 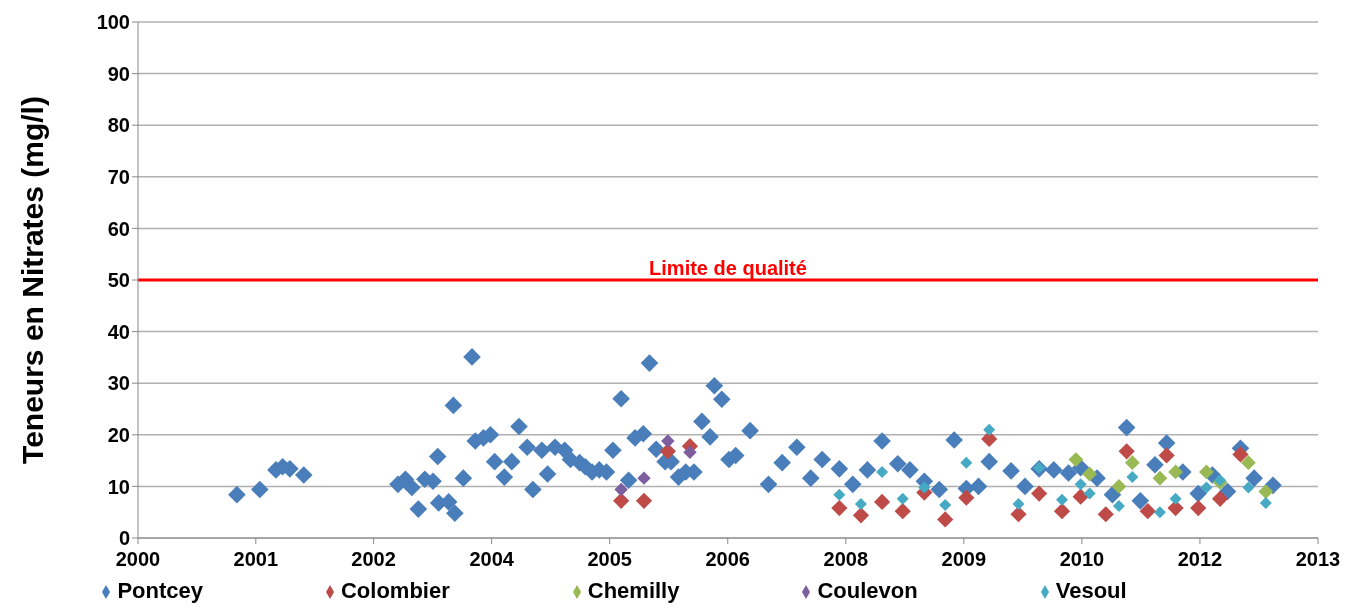 I want to click on x-tick-label: 2005, so click(x=609, y=559).